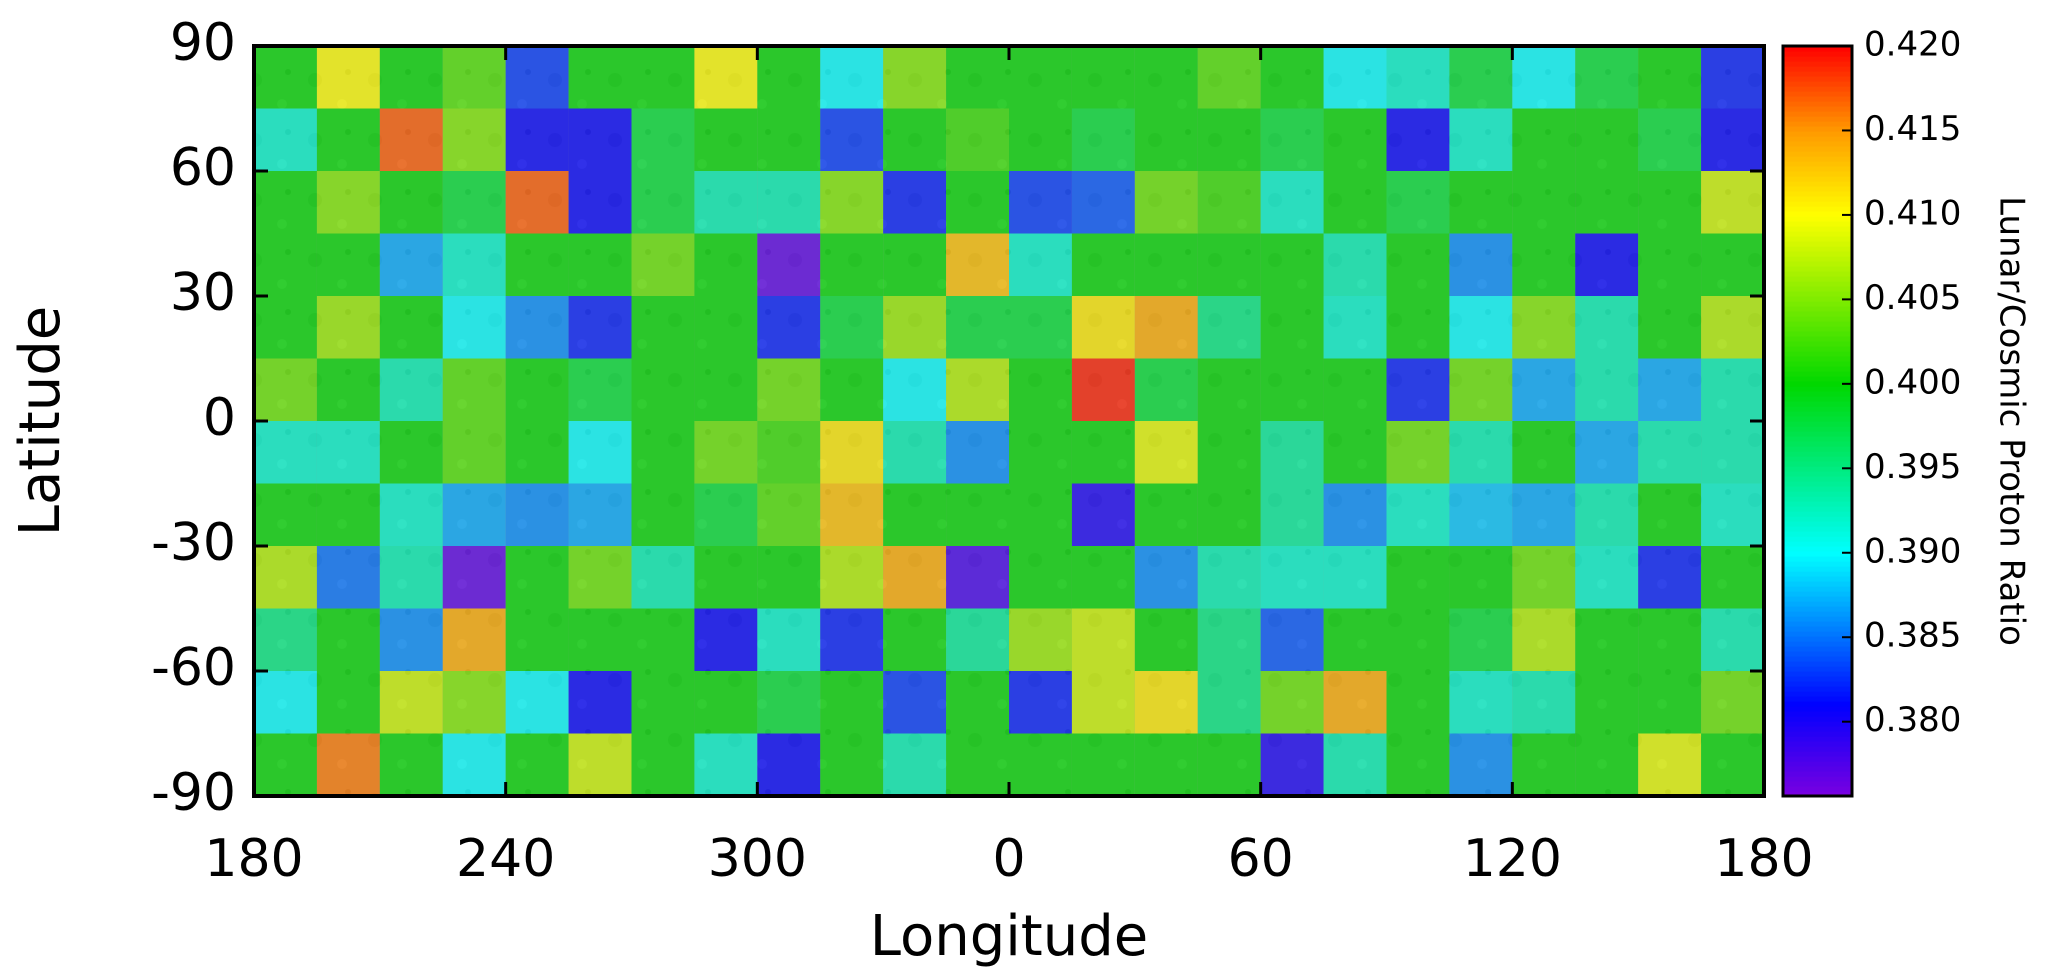  I want to click on x-tick-label: 300, so click(757, 859).